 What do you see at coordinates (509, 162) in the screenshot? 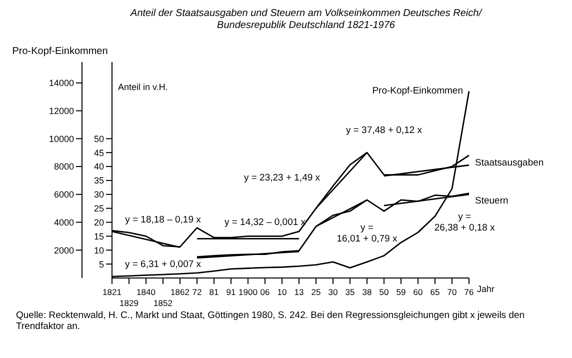
I see `series-label: Staatsausgaben` at bounding box center [509, 162].